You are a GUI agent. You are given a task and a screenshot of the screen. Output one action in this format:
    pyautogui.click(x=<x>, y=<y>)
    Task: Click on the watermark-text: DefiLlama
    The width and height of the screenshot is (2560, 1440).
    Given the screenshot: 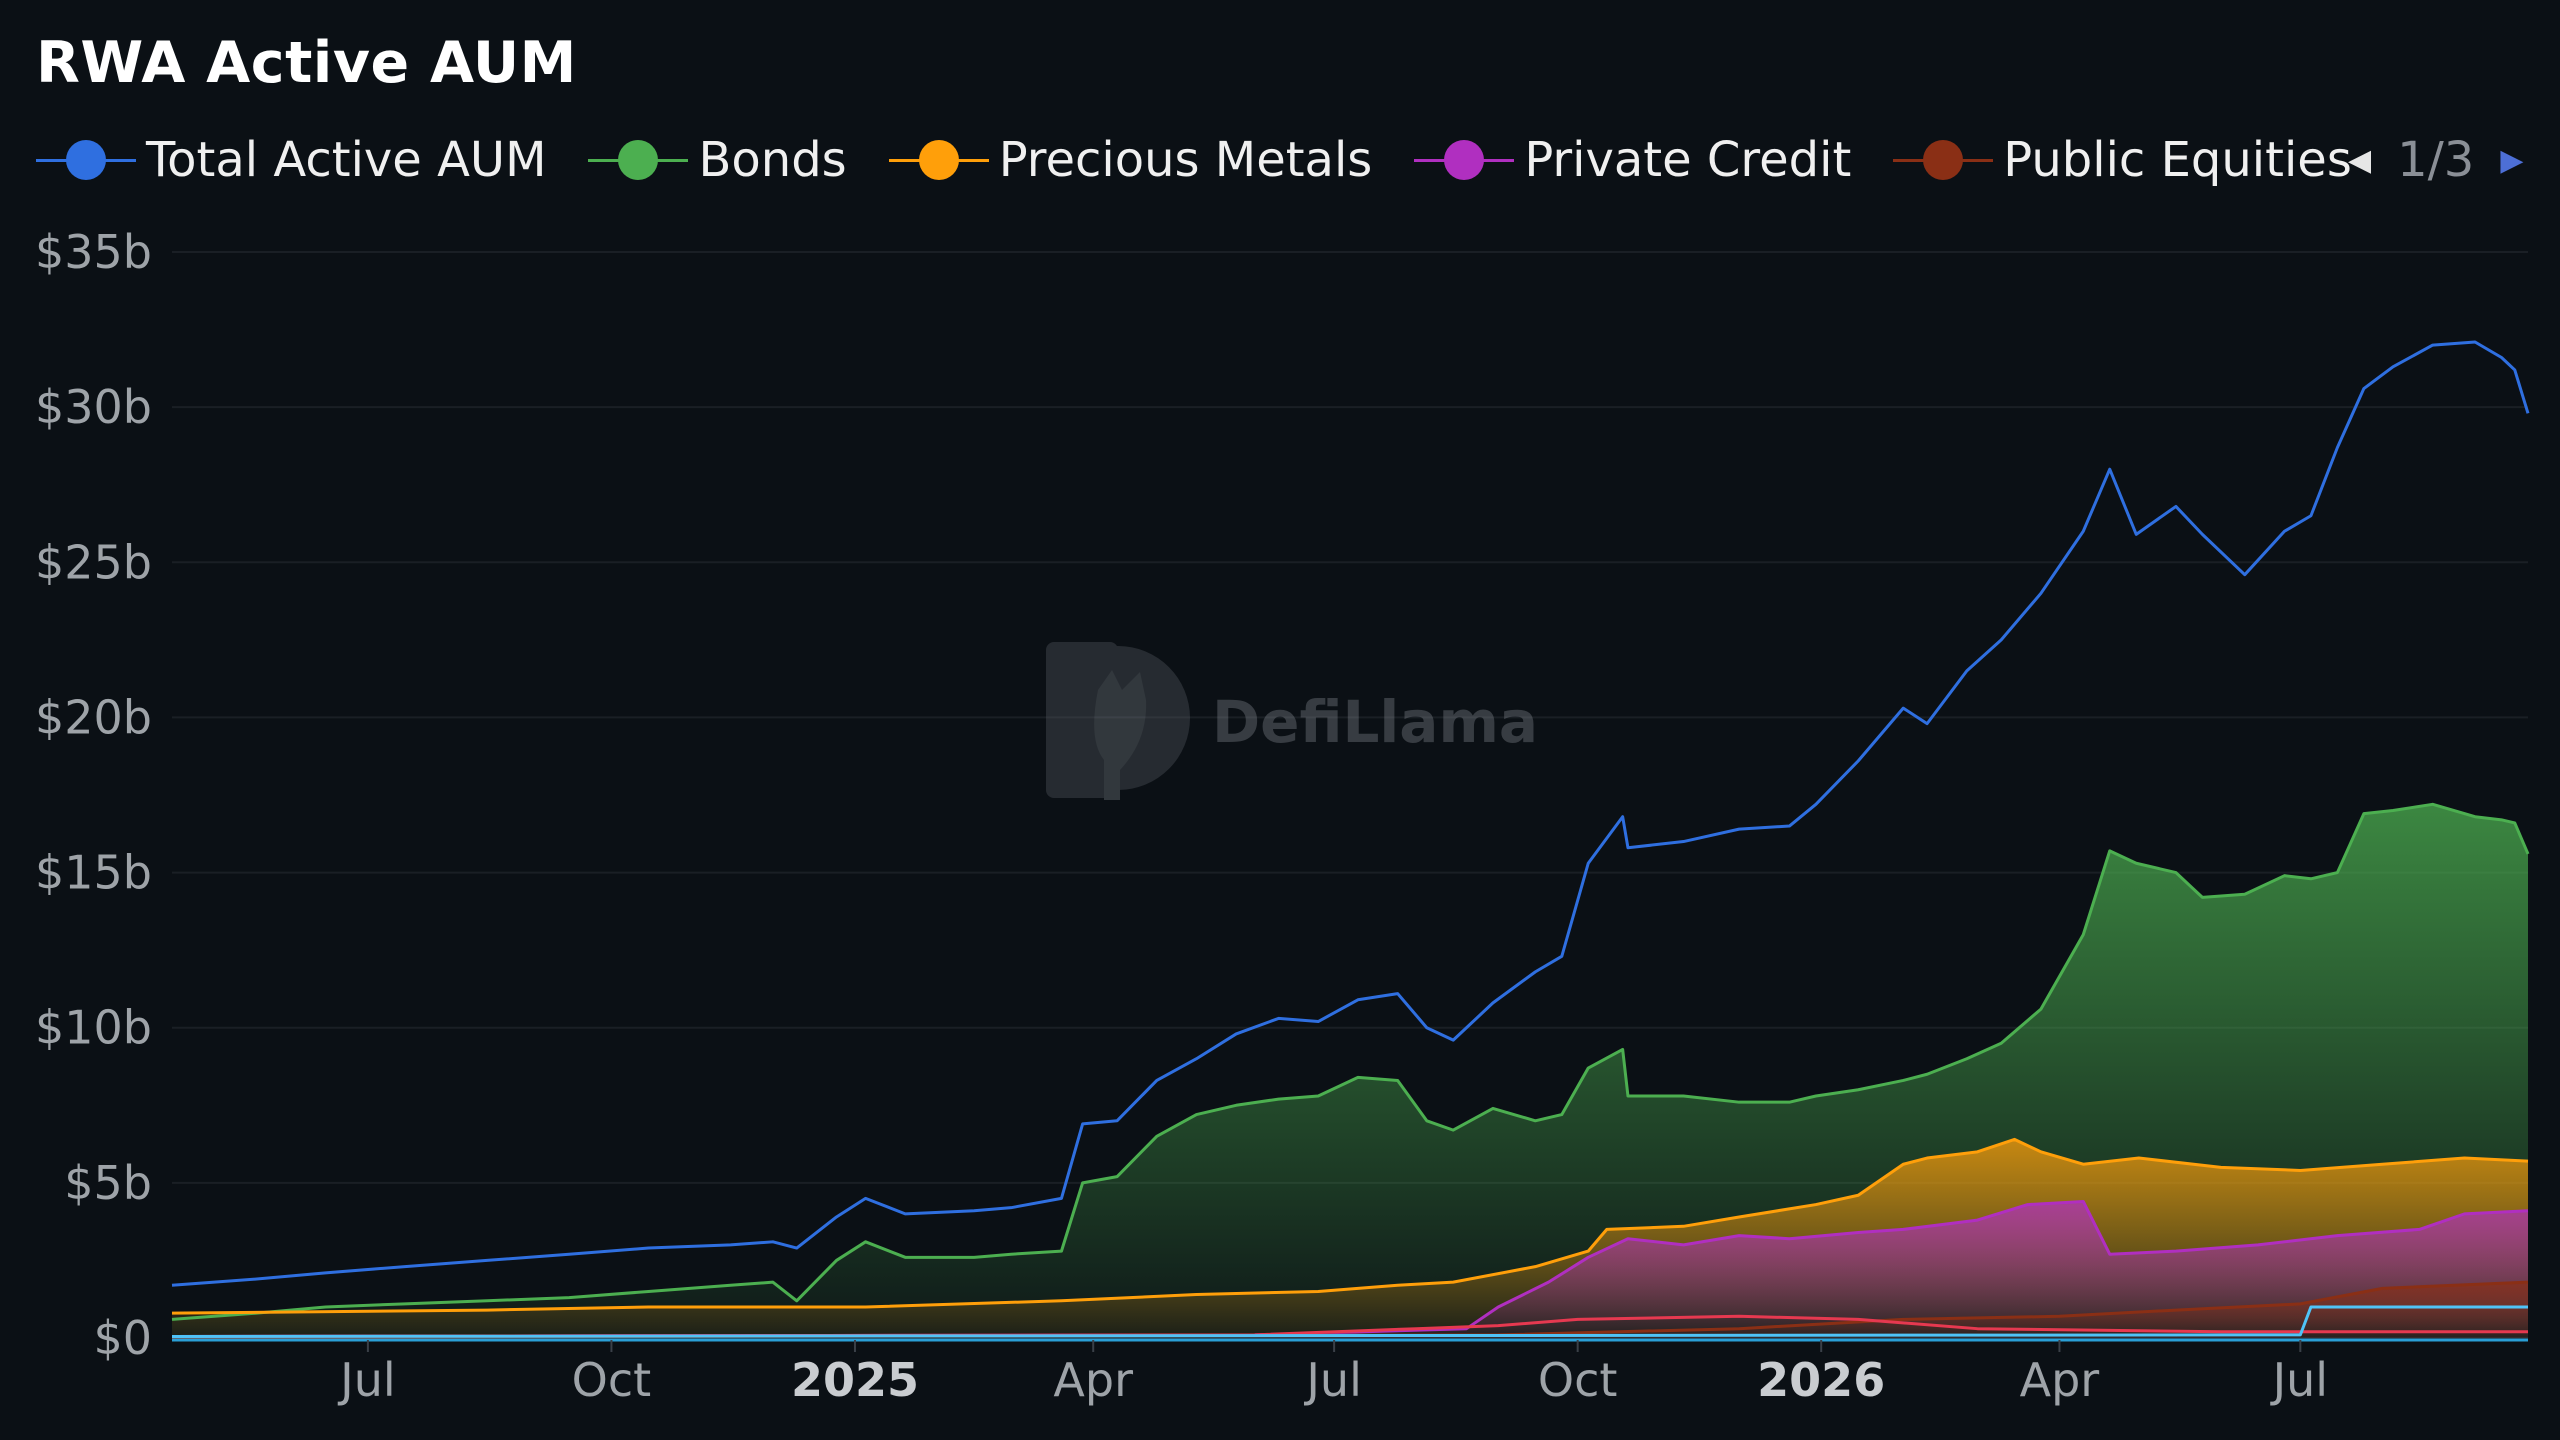 What is the action you would take?
    pyautogui.click(x=1375, y=722)
    